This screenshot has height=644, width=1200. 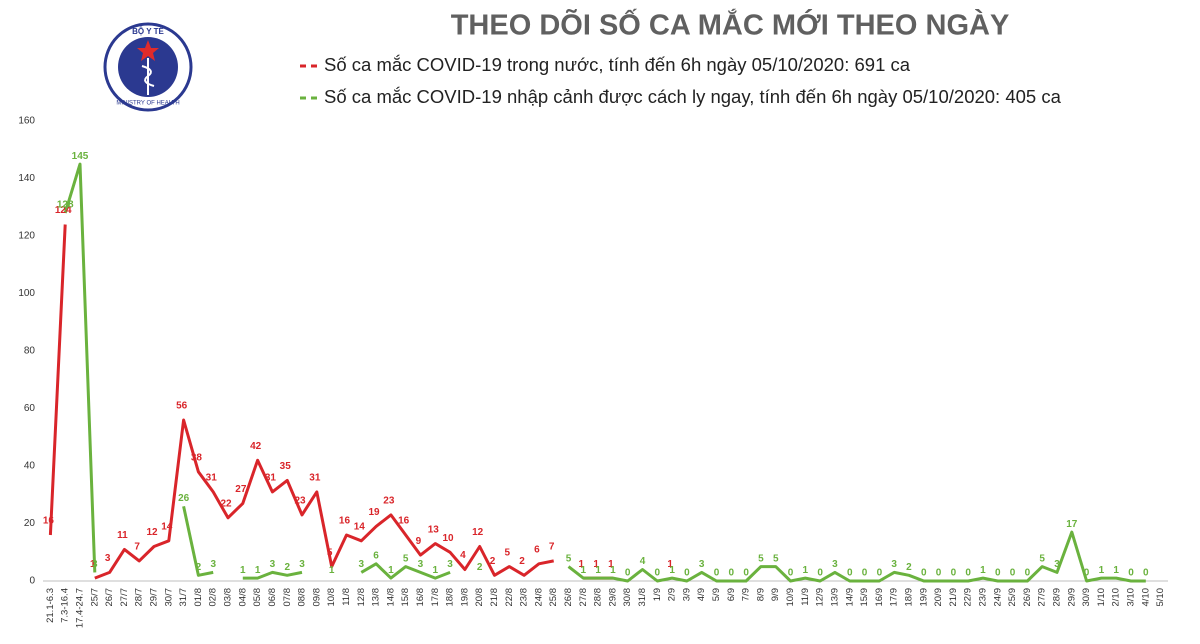 What do you see at coordinates (627, 597) in the screenshot?
I see `x-tick-label: 30/8` at bounding box center [627, 597].